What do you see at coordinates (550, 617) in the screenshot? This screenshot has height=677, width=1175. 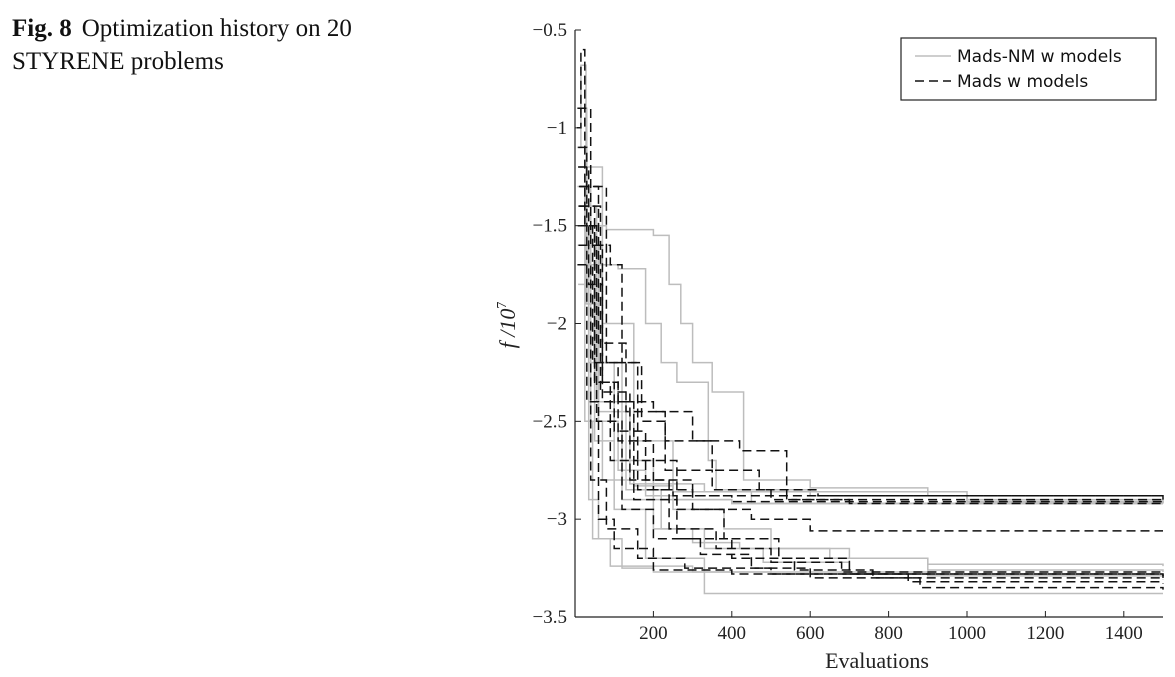 I see `y-tick-label: −3.5` at bounding box center [550, 617].